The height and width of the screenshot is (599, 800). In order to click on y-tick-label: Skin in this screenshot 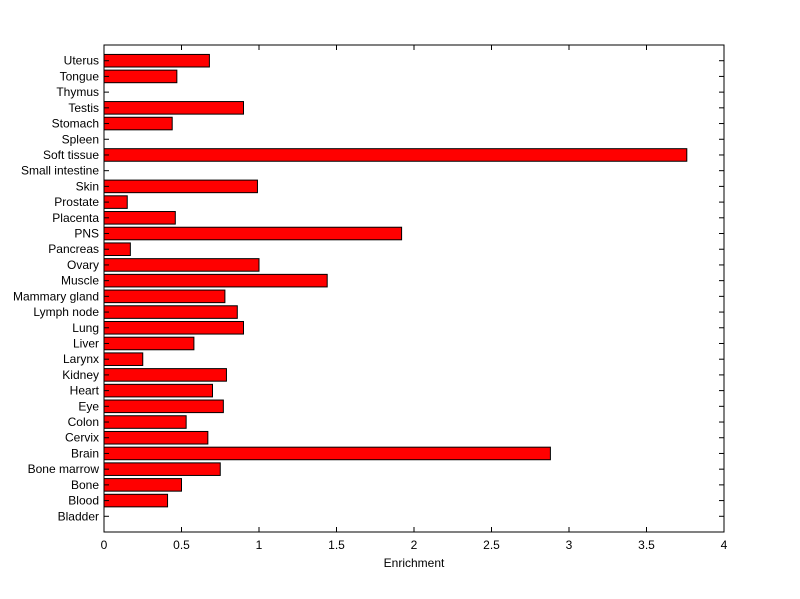, I will do `click(87, 186)`.